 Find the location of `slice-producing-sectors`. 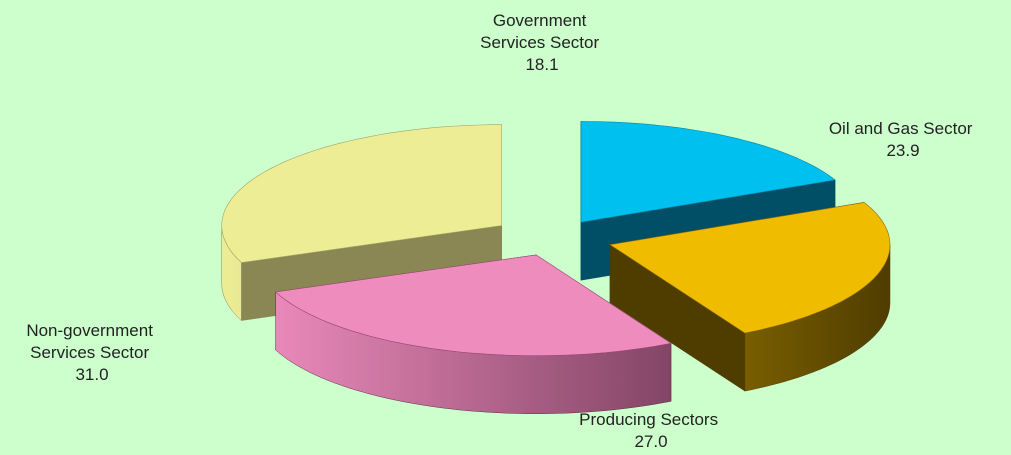

slice-producing-sectors is located at coordinates (473, 334).